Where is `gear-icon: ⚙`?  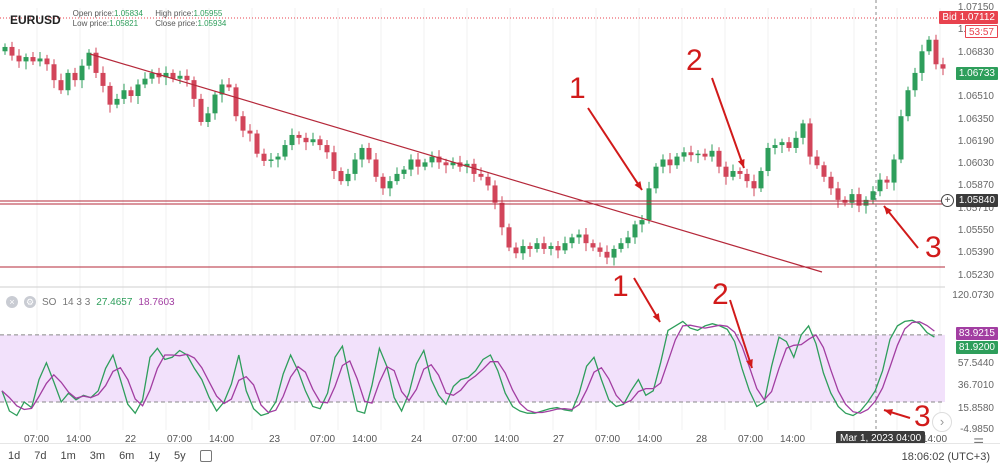
gear-icon: ⚙ is located at coordinates (30, 302).